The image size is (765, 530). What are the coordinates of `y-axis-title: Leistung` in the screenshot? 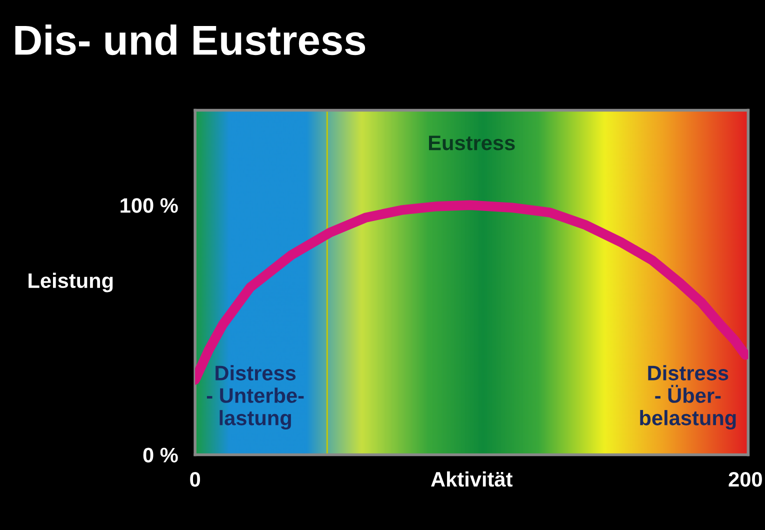 It's located at (70, 282).